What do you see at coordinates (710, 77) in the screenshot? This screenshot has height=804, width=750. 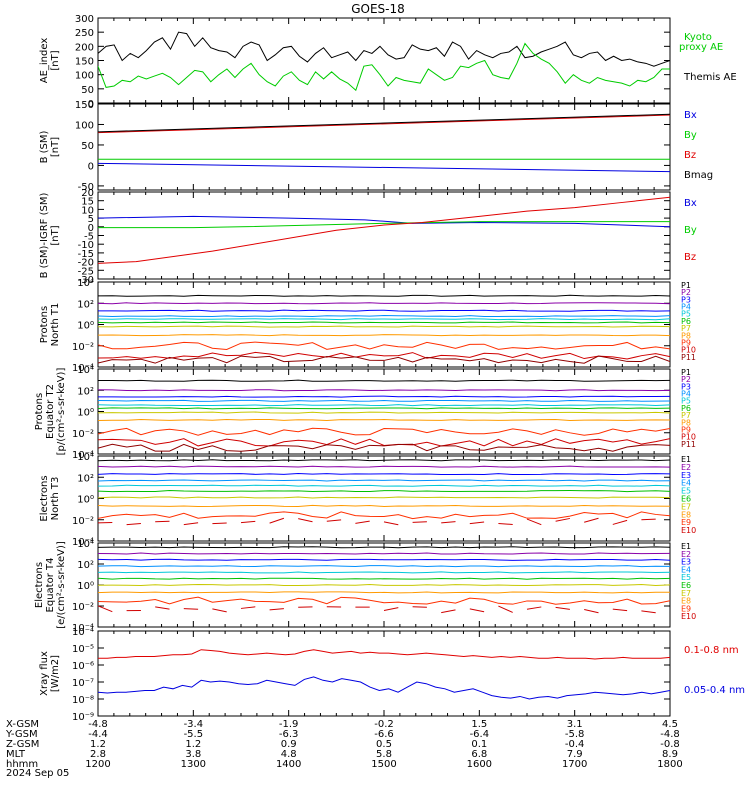 I see `legend-label: Themis AE` at bounding box center [710, 77].